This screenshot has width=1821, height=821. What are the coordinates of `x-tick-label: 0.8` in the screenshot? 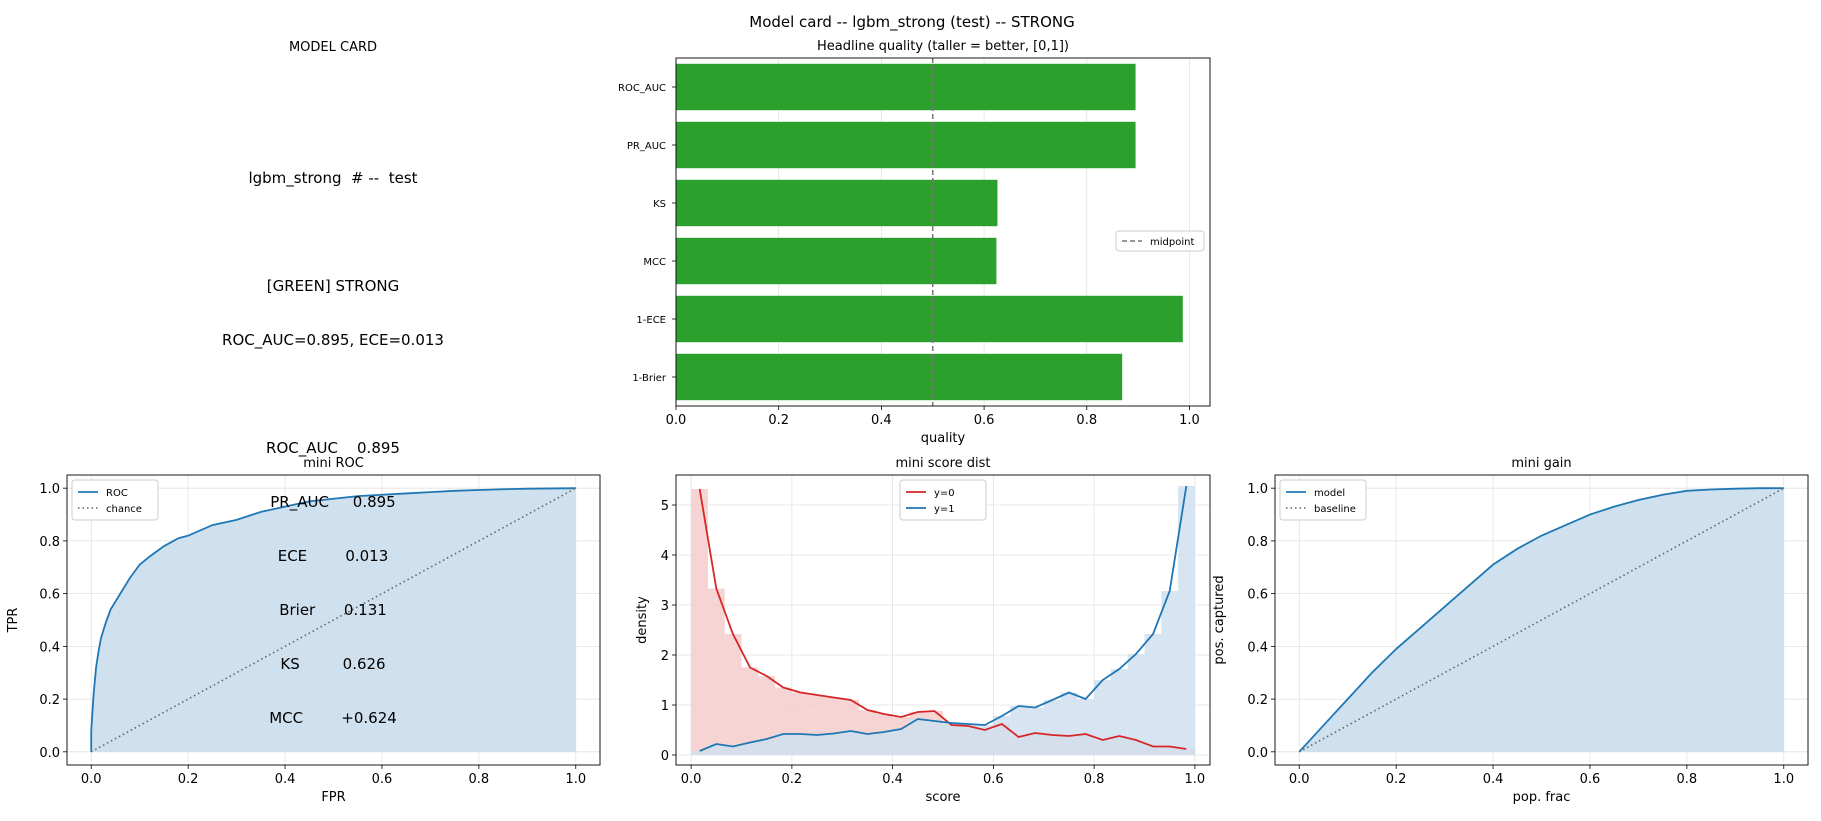 It's located at (1094, 779).